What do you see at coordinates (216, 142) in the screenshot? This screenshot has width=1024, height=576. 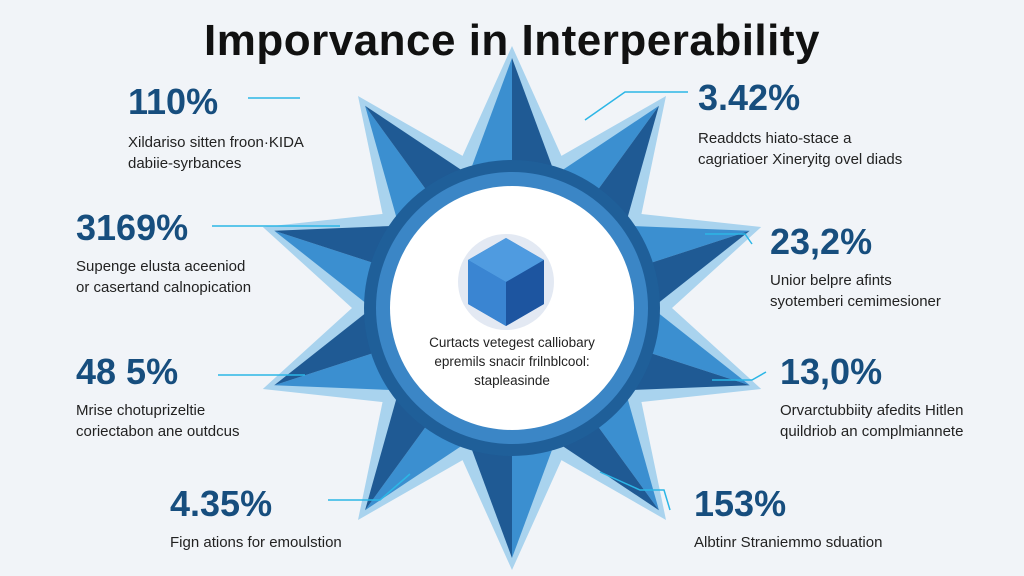 I see `stat-desc: Xildariso sitten froon·KIDA` at bounding box center [216, 142].